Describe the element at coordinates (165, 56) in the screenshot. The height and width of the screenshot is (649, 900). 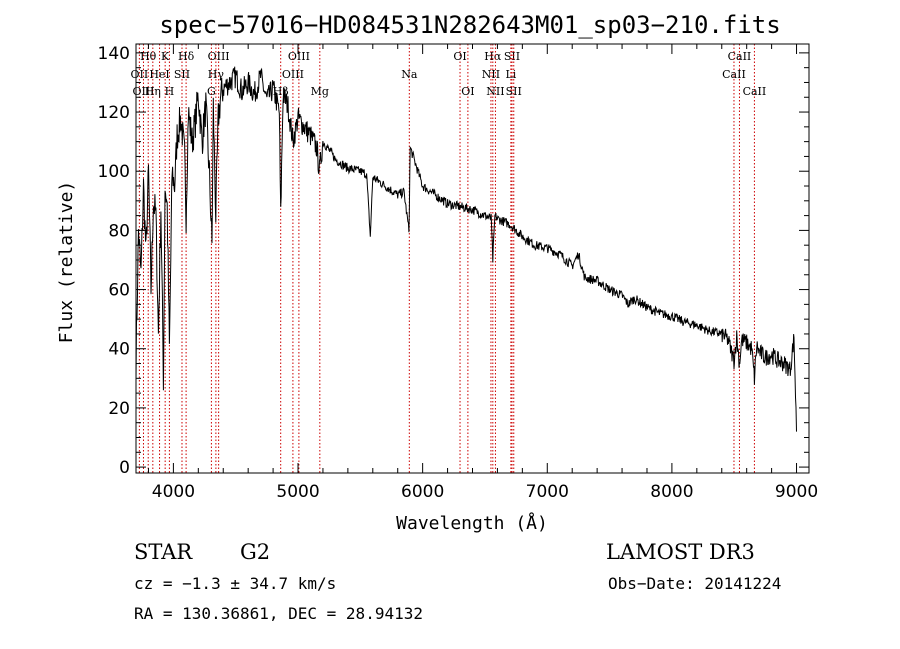
I see `spectral-line-label: K` at that location.